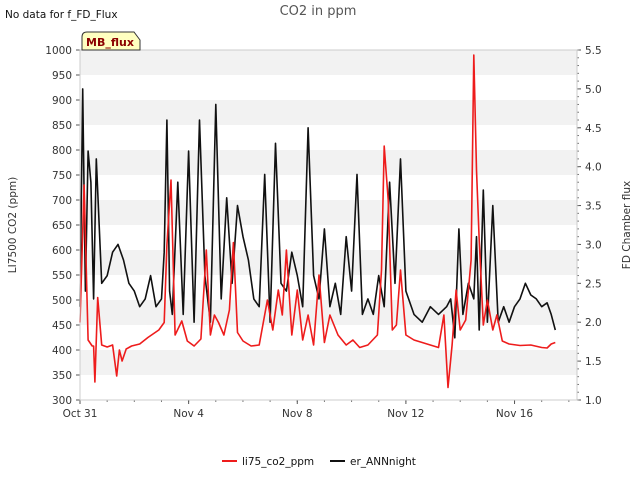  Describe the element at coordinates (319, 462) in the screenshot. I see `legend: li75_co2_ppm er_ANNnight` at that location.